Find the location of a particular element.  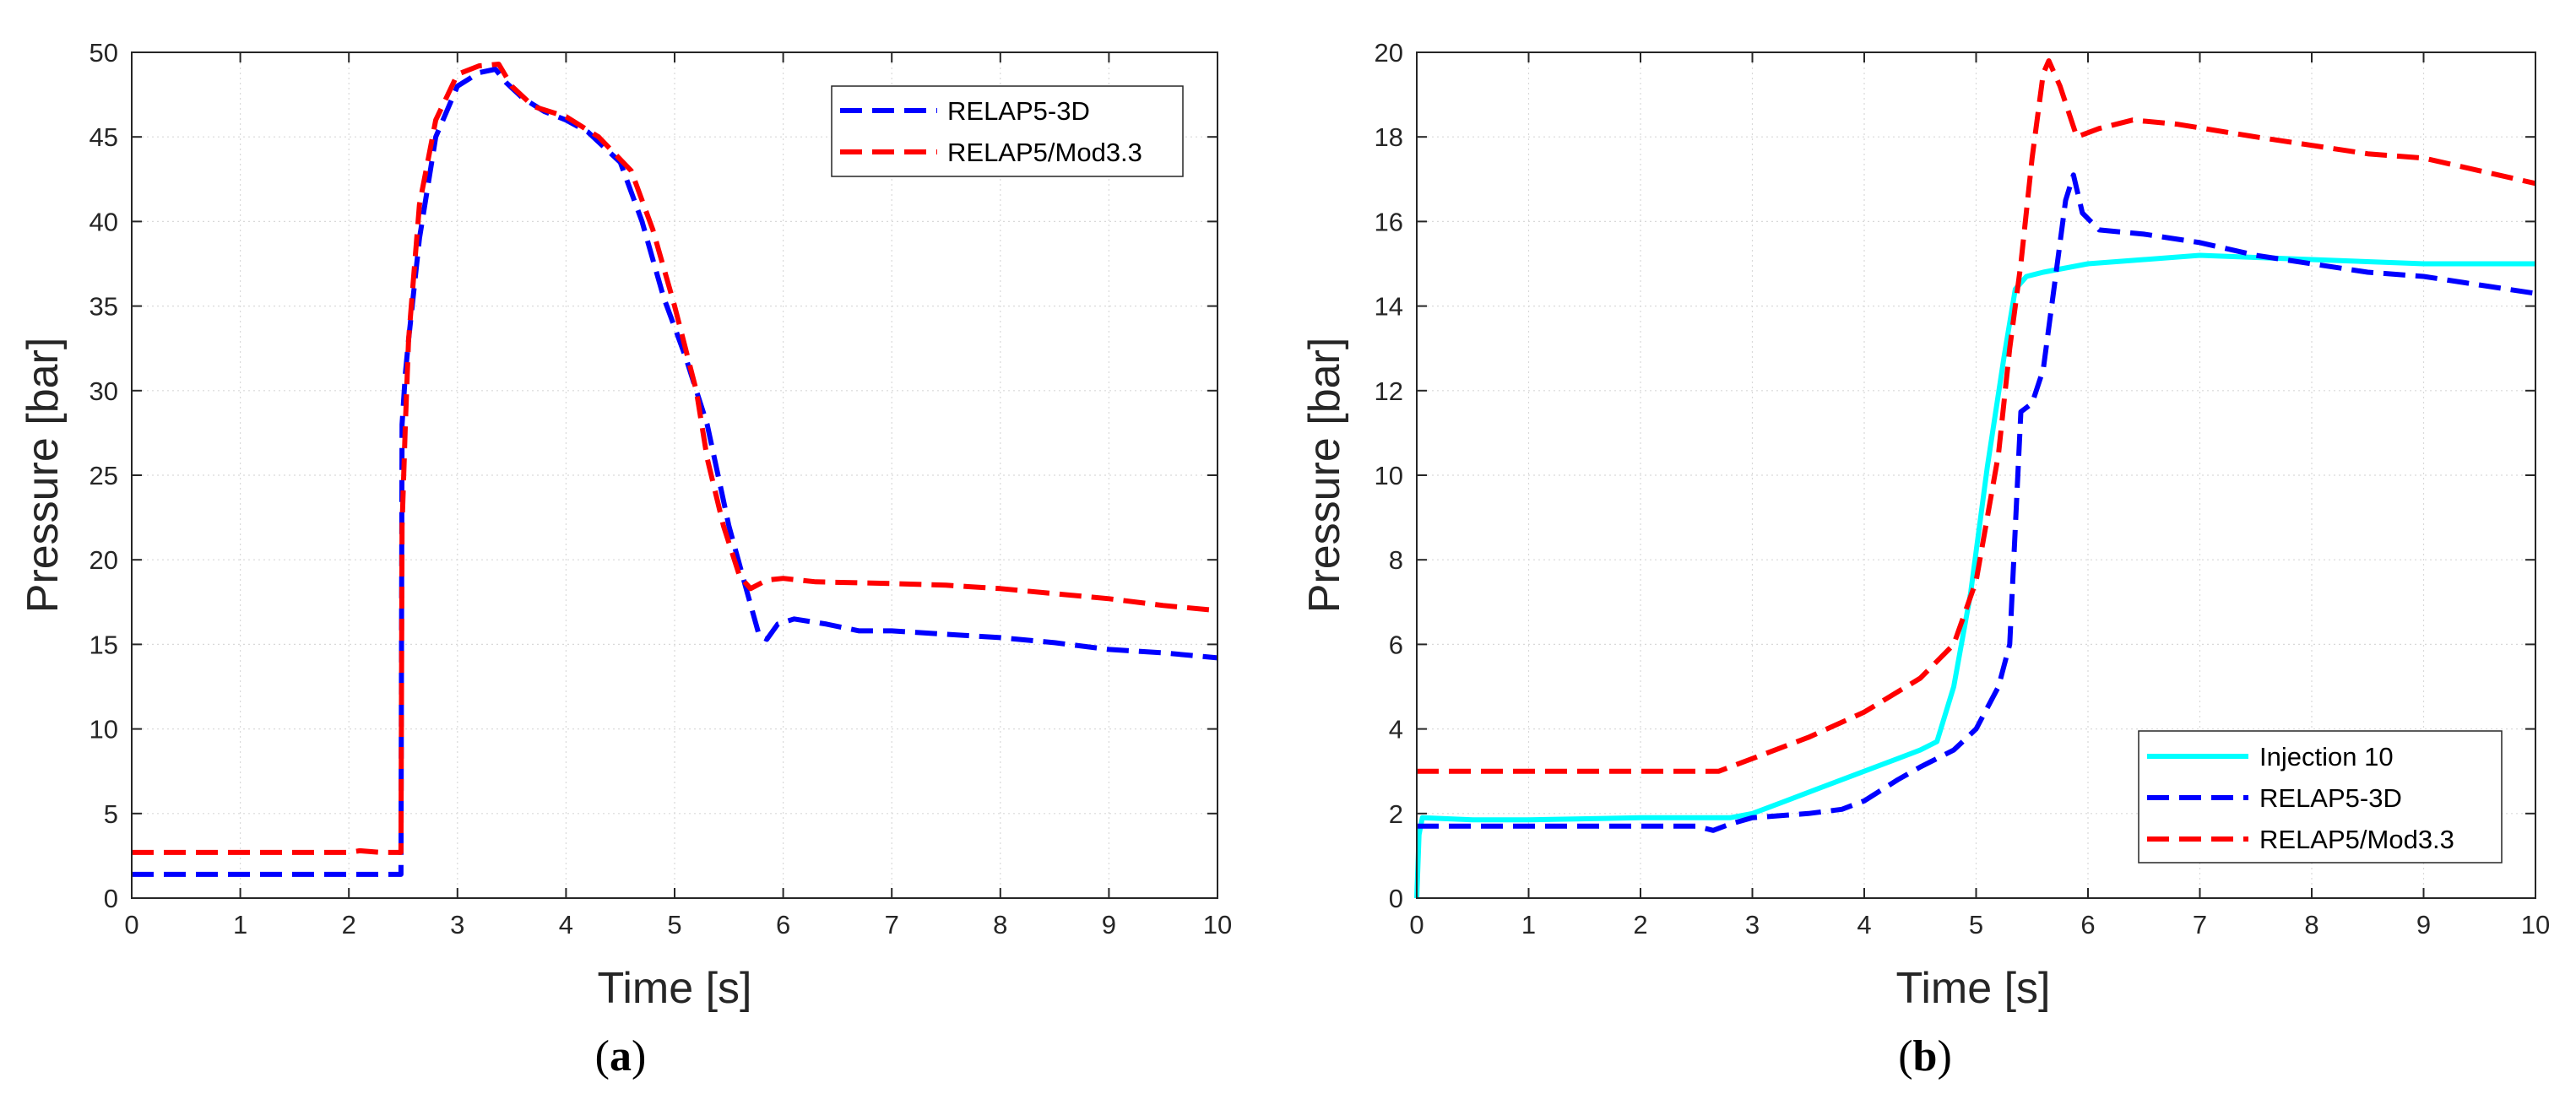

legend: Injection 10 RELAP5-3D RELAP5/Mod3.3 is located at coordinates (2320, 797).